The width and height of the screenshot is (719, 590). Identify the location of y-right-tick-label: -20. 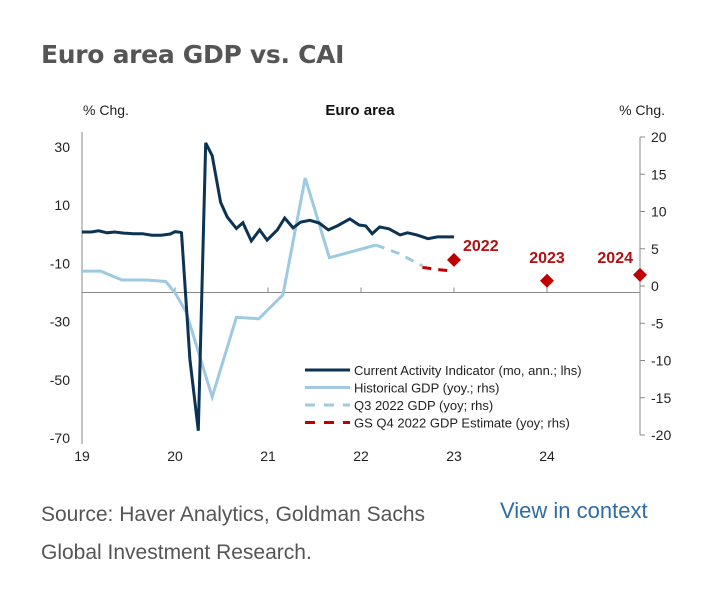
(661, 435).